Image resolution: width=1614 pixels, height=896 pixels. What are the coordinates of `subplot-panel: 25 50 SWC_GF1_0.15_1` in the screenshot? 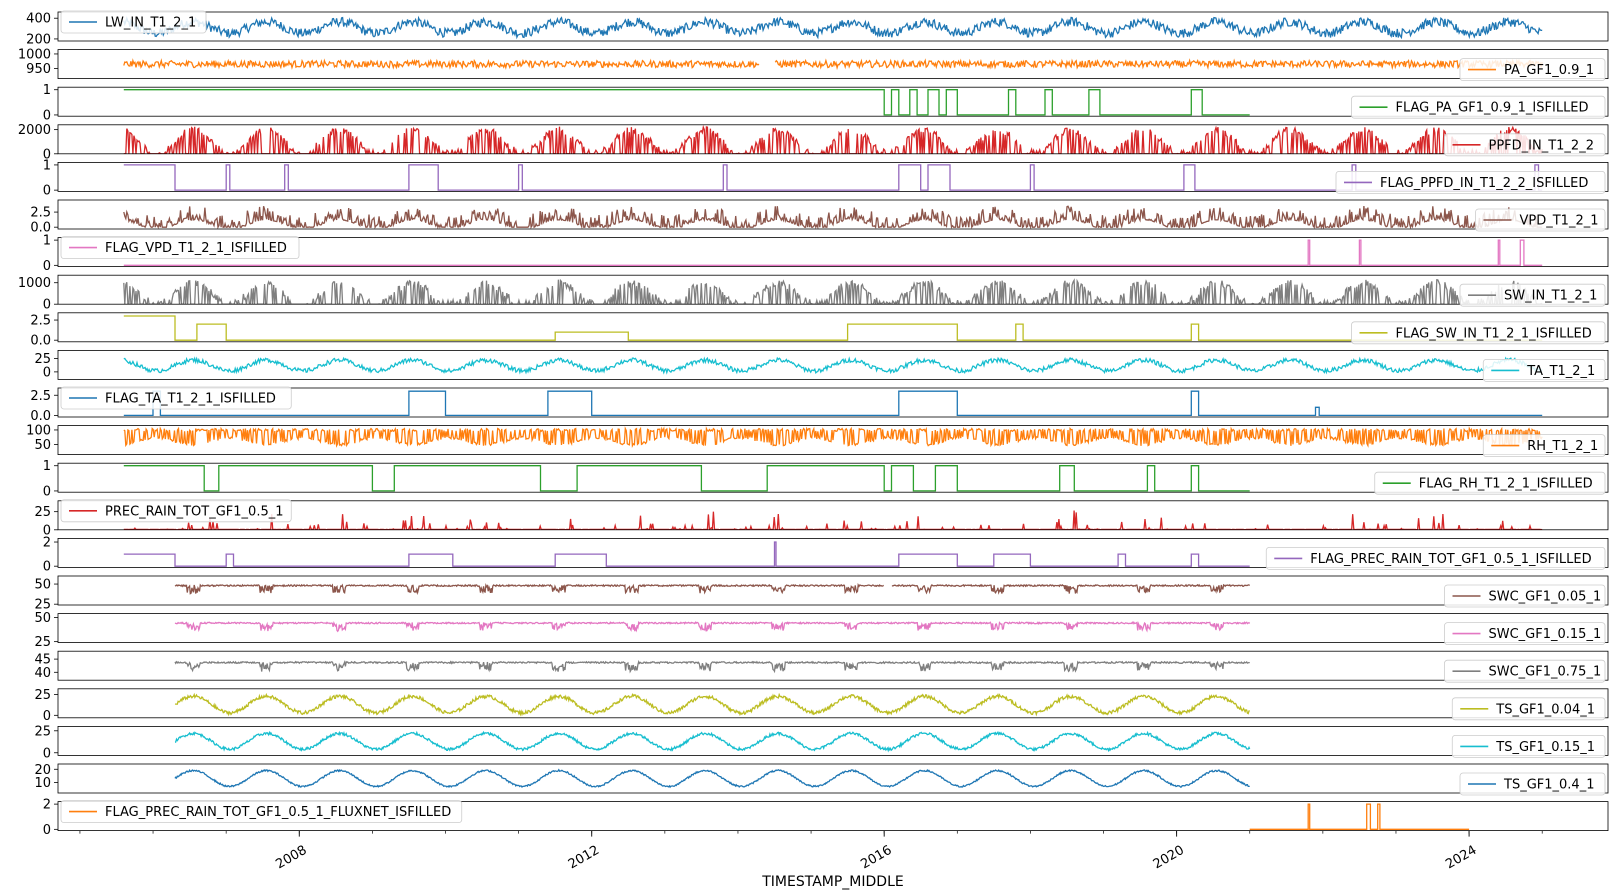 It's located at (821, 630).